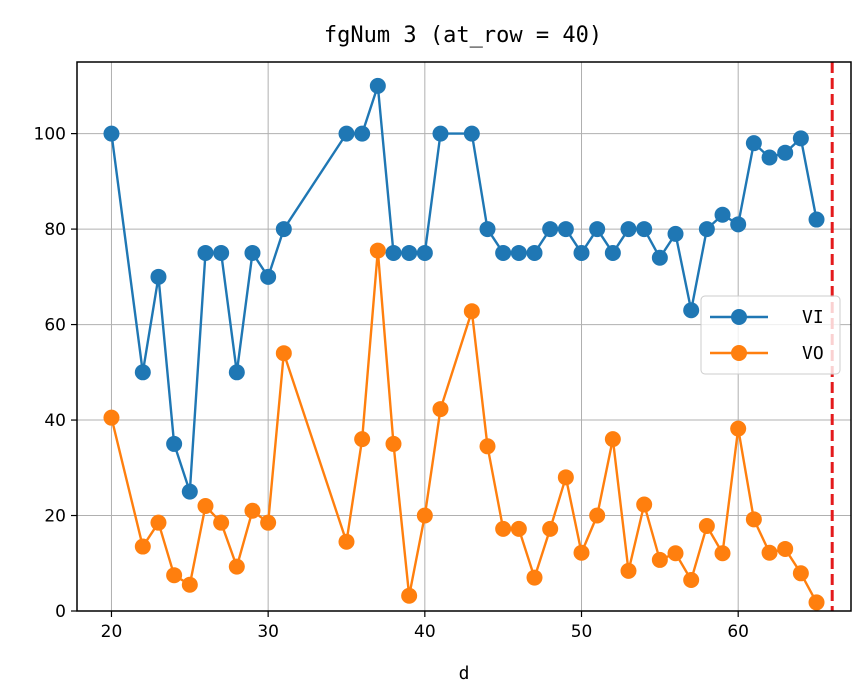  I want to click on legend-label: VI, so click(813, 317).